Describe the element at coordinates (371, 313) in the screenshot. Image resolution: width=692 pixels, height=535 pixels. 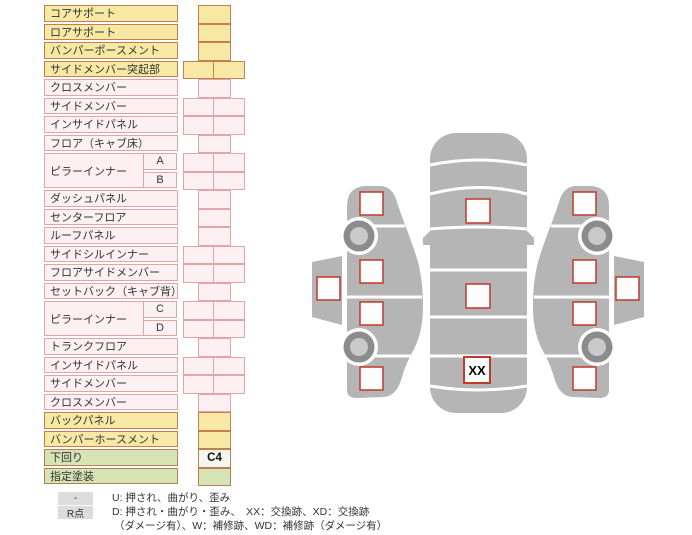
I see `damage-square-left-door-r` at that location.